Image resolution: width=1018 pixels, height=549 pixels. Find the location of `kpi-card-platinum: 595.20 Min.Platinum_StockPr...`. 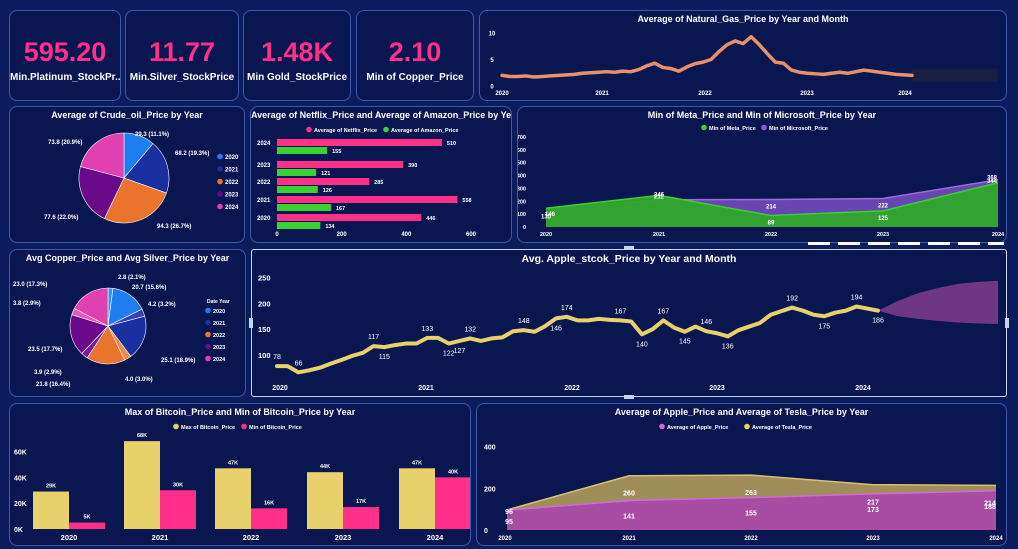

kpi-card-platinum: 595.20 Min.Platinum_StockPr... is located at coordinates (65, 55).